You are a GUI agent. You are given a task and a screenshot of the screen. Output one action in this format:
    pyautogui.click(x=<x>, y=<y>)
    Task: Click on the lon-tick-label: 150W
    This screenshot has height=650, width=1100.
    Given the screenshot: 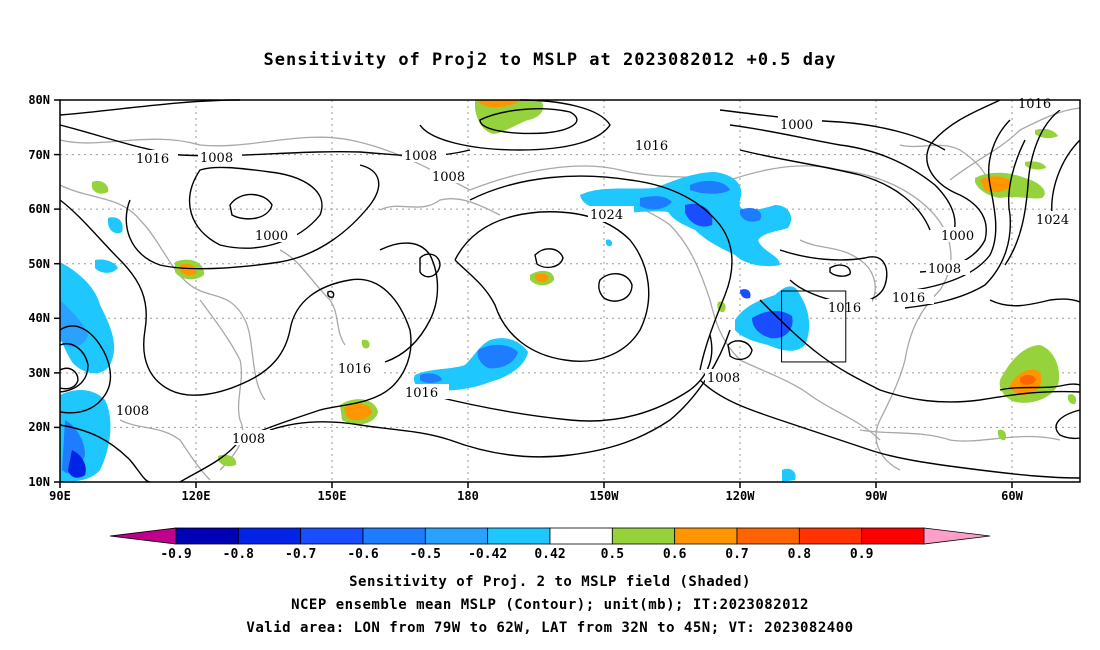 What is the action you would take?
    pyautogui.click(x=605, y=496)
    